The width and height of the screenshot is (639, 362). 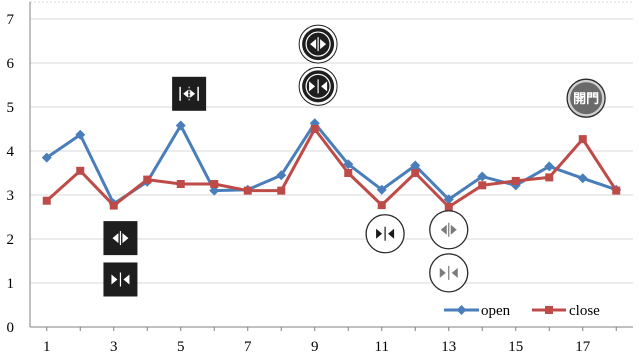 What do you see at coordinates (448, 347) in the screenshot?
I see `x-tick-label: 13` at bounding box center [448, 347].